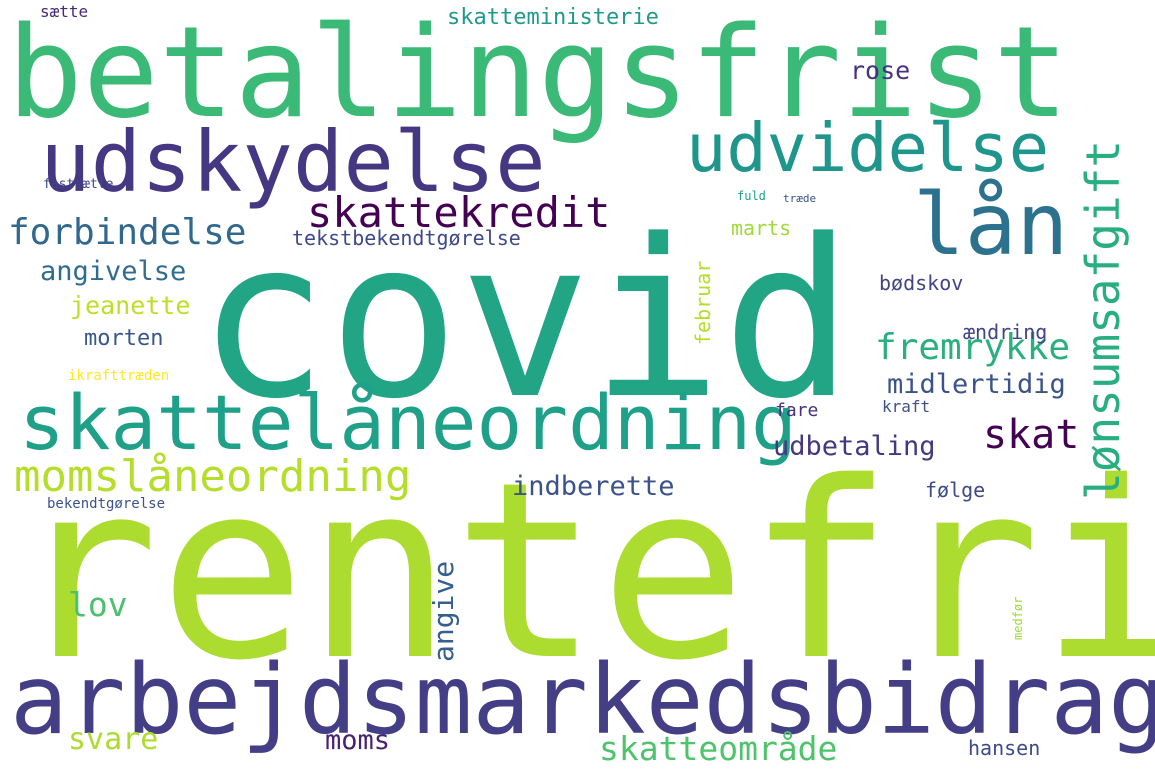 The image size is (1155, 770). What do you see at coordinates (553, 17) in the screenshot?
I see `word-skatteministerie: skatteministerie` at bounding box center [553, 17].